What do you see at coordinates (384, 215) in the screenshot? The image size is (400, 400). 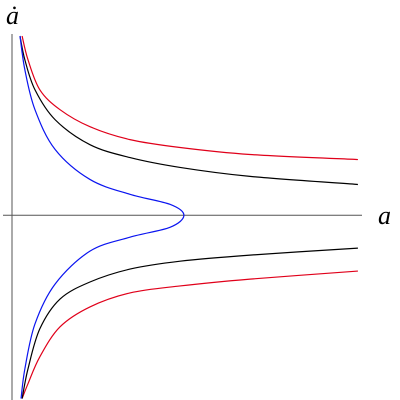 I see `x-axis-label: a` at bounding box center [384, 215].